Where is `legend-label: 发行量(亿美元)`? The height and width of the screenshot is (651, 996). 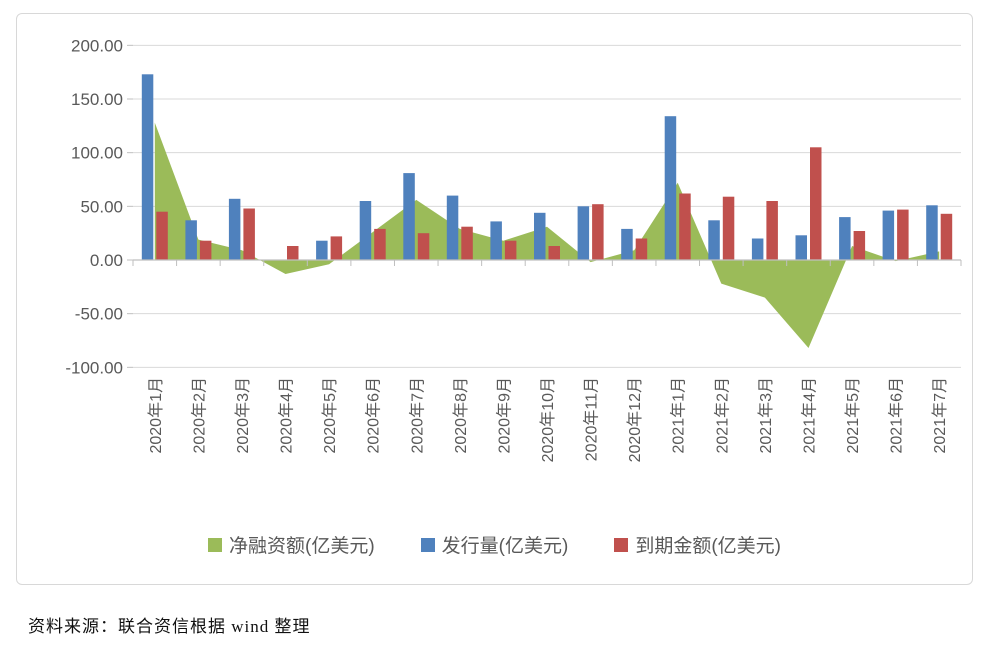 legend-label: 发行量(亿美元) is located at coordinates (505, 546).